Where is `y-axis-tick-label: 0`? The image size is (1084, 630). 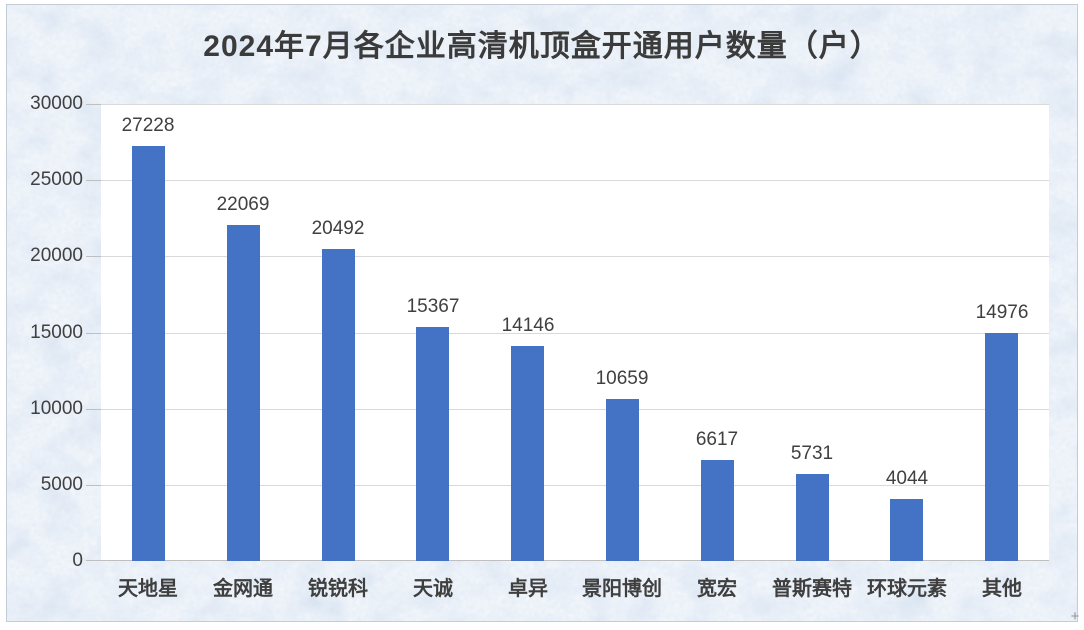
y-axis-tick-label: 0 is located at coordinates (77, 560).